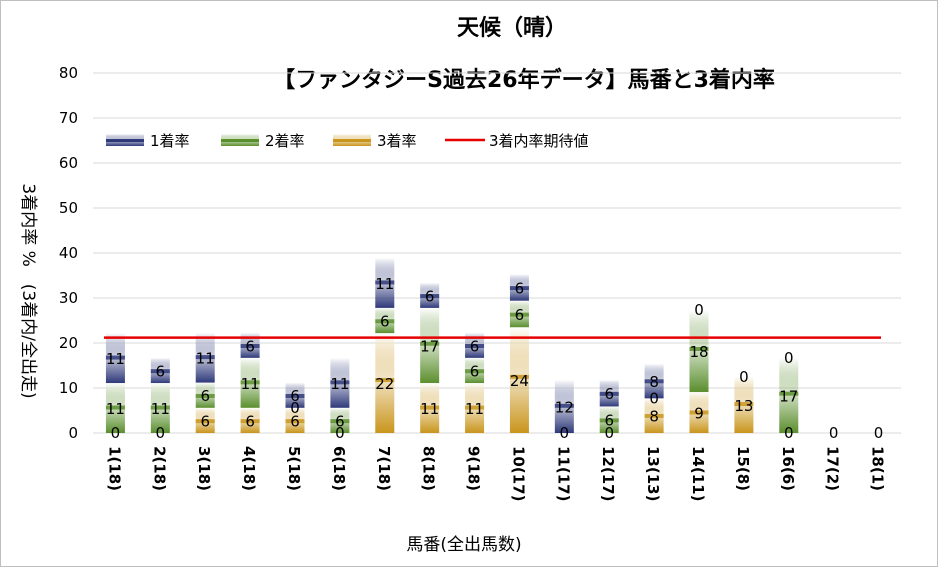  Describe the element at coordinates (654, 417) in the screenshot. I see `data-label-3着率: 8` at that location.